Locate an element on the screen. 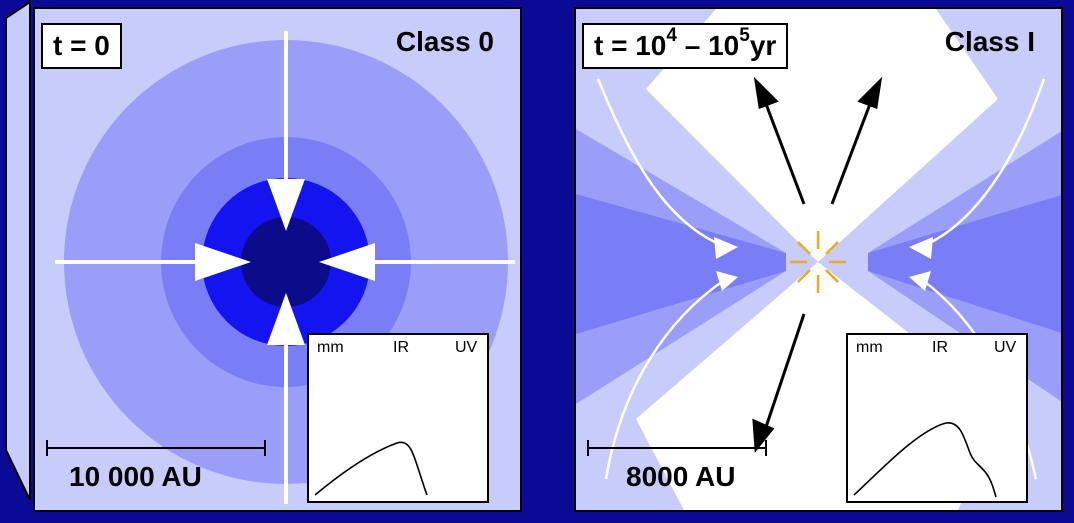 Image resolution: width=1074 pixels, height=523 pixels. time-label: t = 0 is located at coordinates (81, 45).